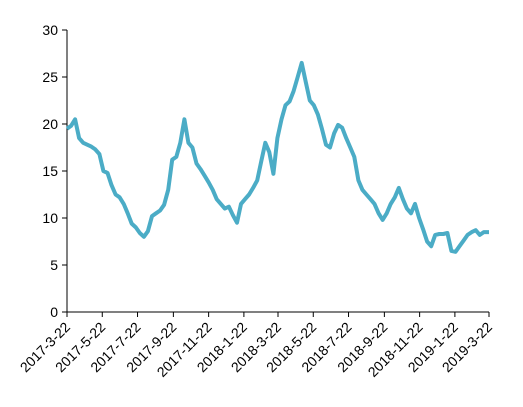 The height and width of the screenshot is (407, 523). What do you see at coordinates (54, 312) in the screenshot?
I see `y-tick-label: 0` at bounding box center [54, 312].